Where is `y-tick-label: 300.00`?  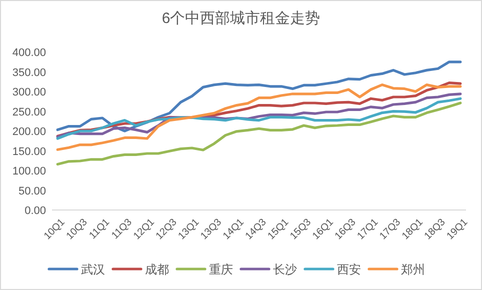 y-tick-label: 300.00 is located at coordinates (29, 92).